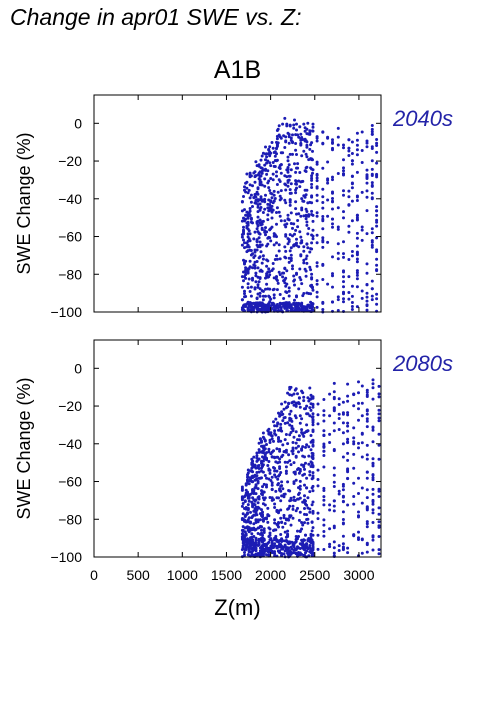 This screenshot has width=501, height=709. What do you see at coordinates (24, 448) in the screenshot?
I see `y-axis-label: SWE Change (%)` at bounding box center [24, 448].